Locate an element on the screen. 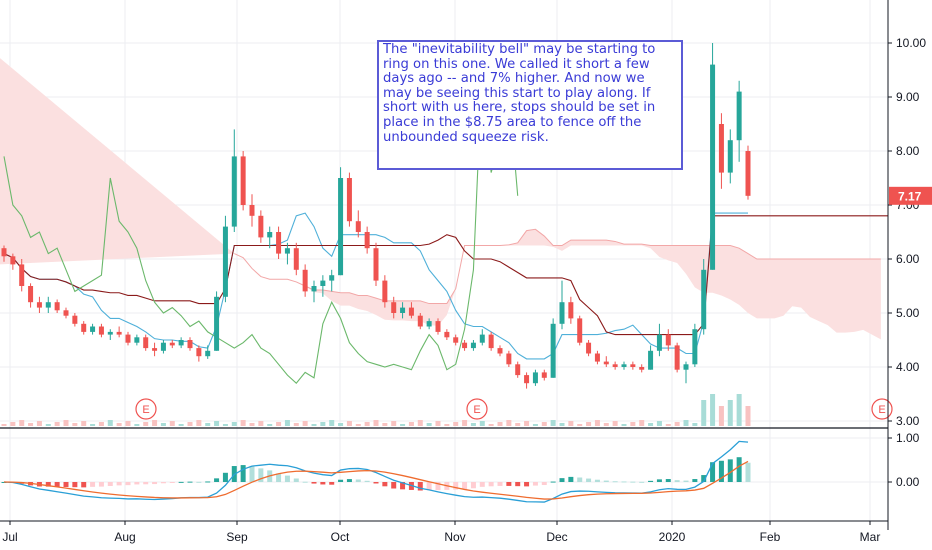  price-tick-label: 6.00 is located at coordinates (908, 259).